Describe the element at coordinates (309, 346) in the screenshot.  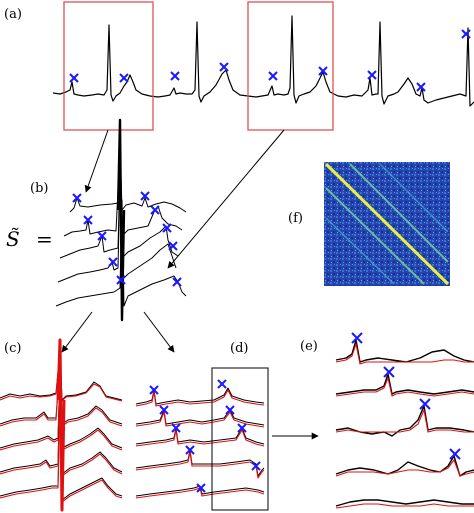
I see `panel-label-e: (e)` at that location.